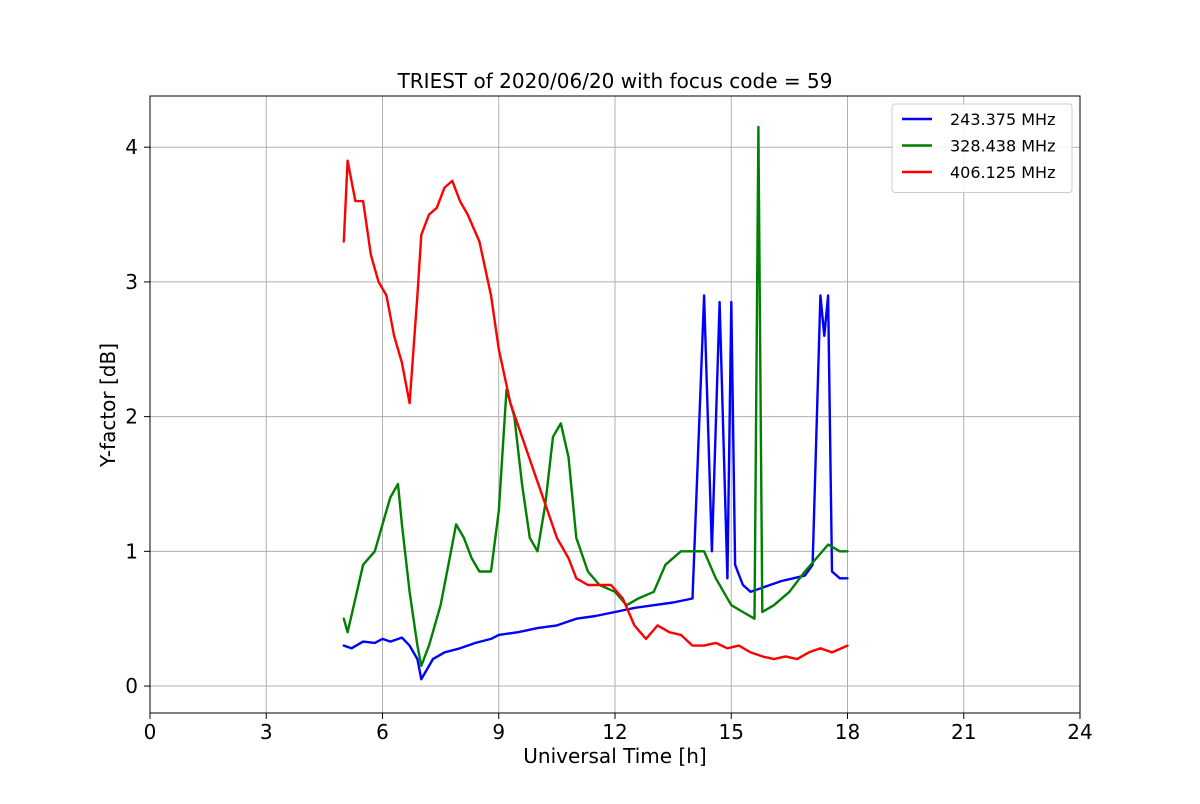 This screenshot has width=1200, height=804. I want to click on y-axis-label: Y-factor [dB], so click(108, 405).